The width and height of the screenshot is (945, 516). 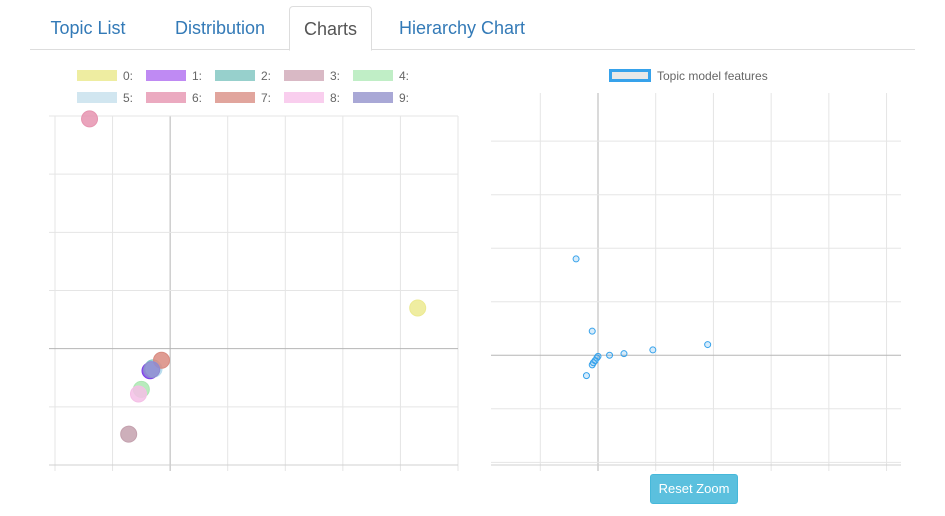 I want to click on legend-label: 5:, so click(x=128, y=98).